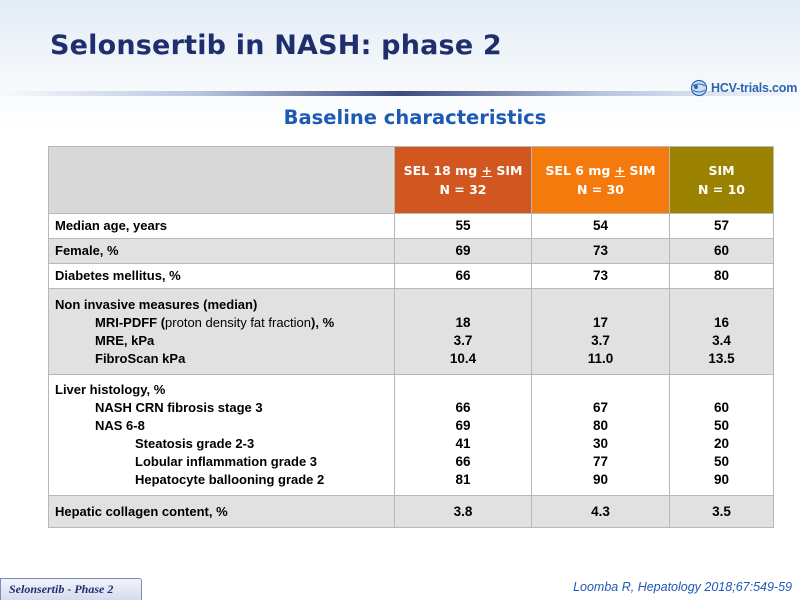  Describe the element at coordinates (600, 461) in the screenshot. I see `row-value: 77` at that location.